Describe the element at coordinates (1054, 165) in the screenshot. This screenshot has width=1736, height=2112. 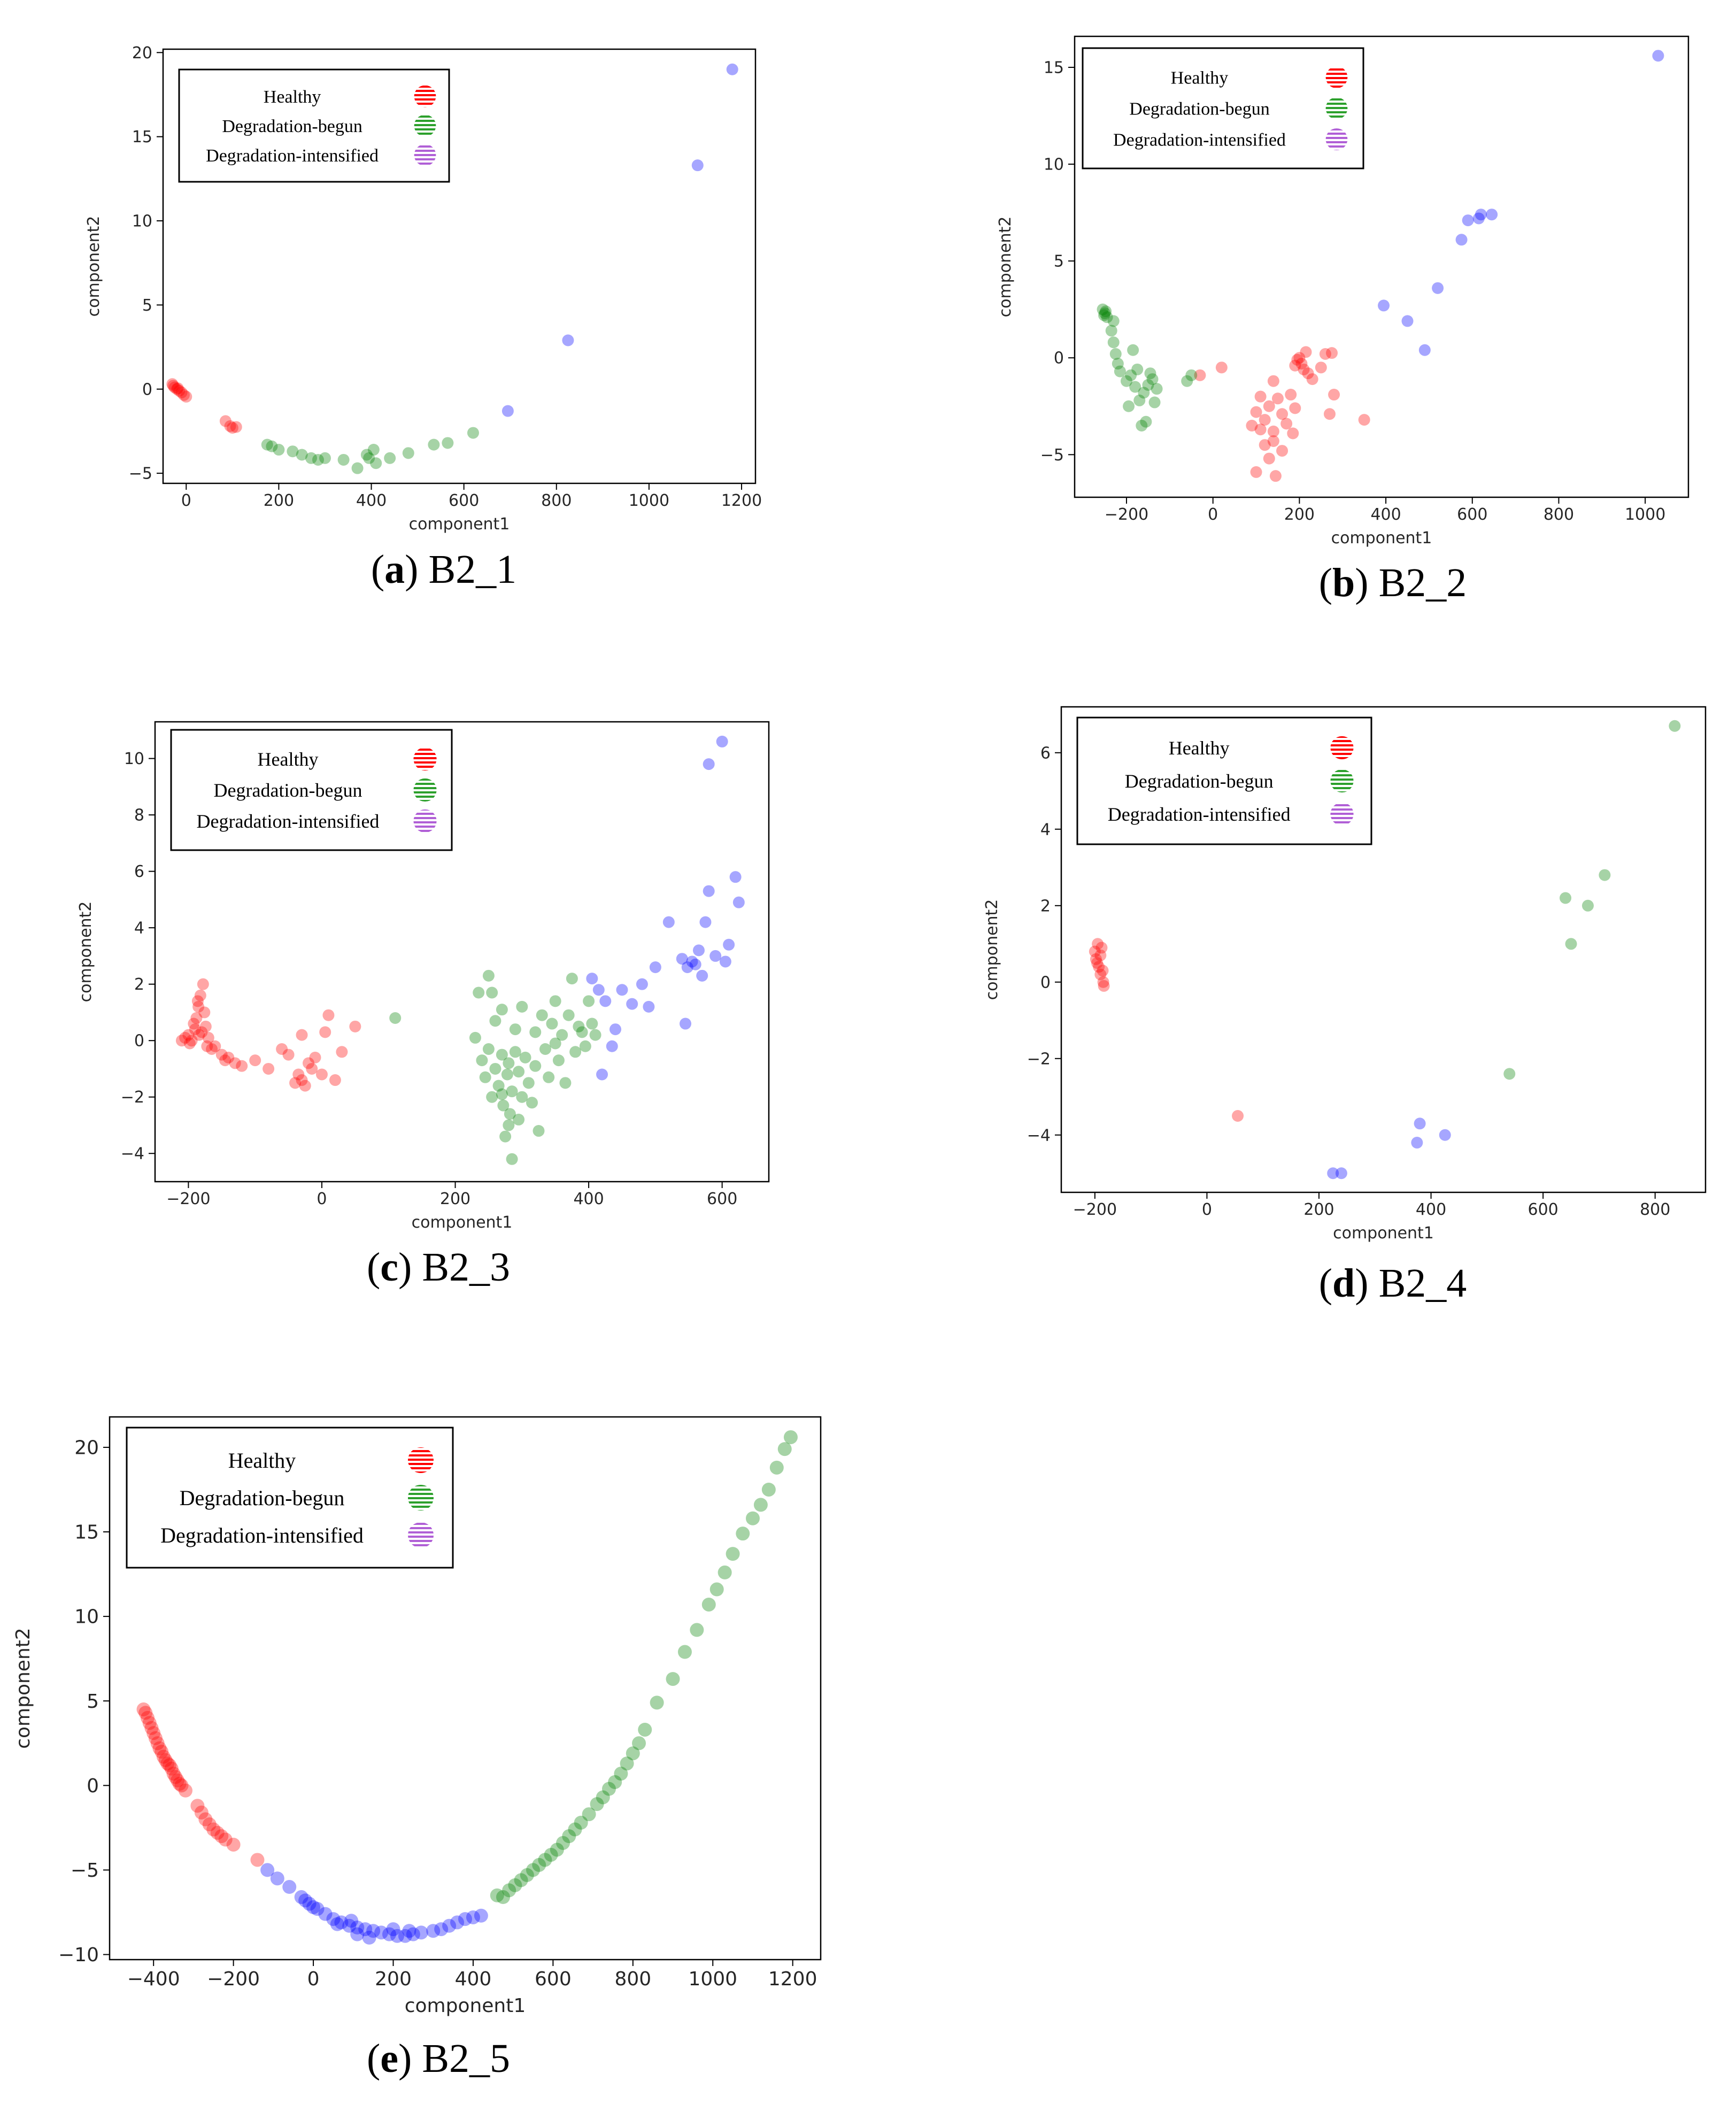
I see `y-tick-label: 10` at that location.